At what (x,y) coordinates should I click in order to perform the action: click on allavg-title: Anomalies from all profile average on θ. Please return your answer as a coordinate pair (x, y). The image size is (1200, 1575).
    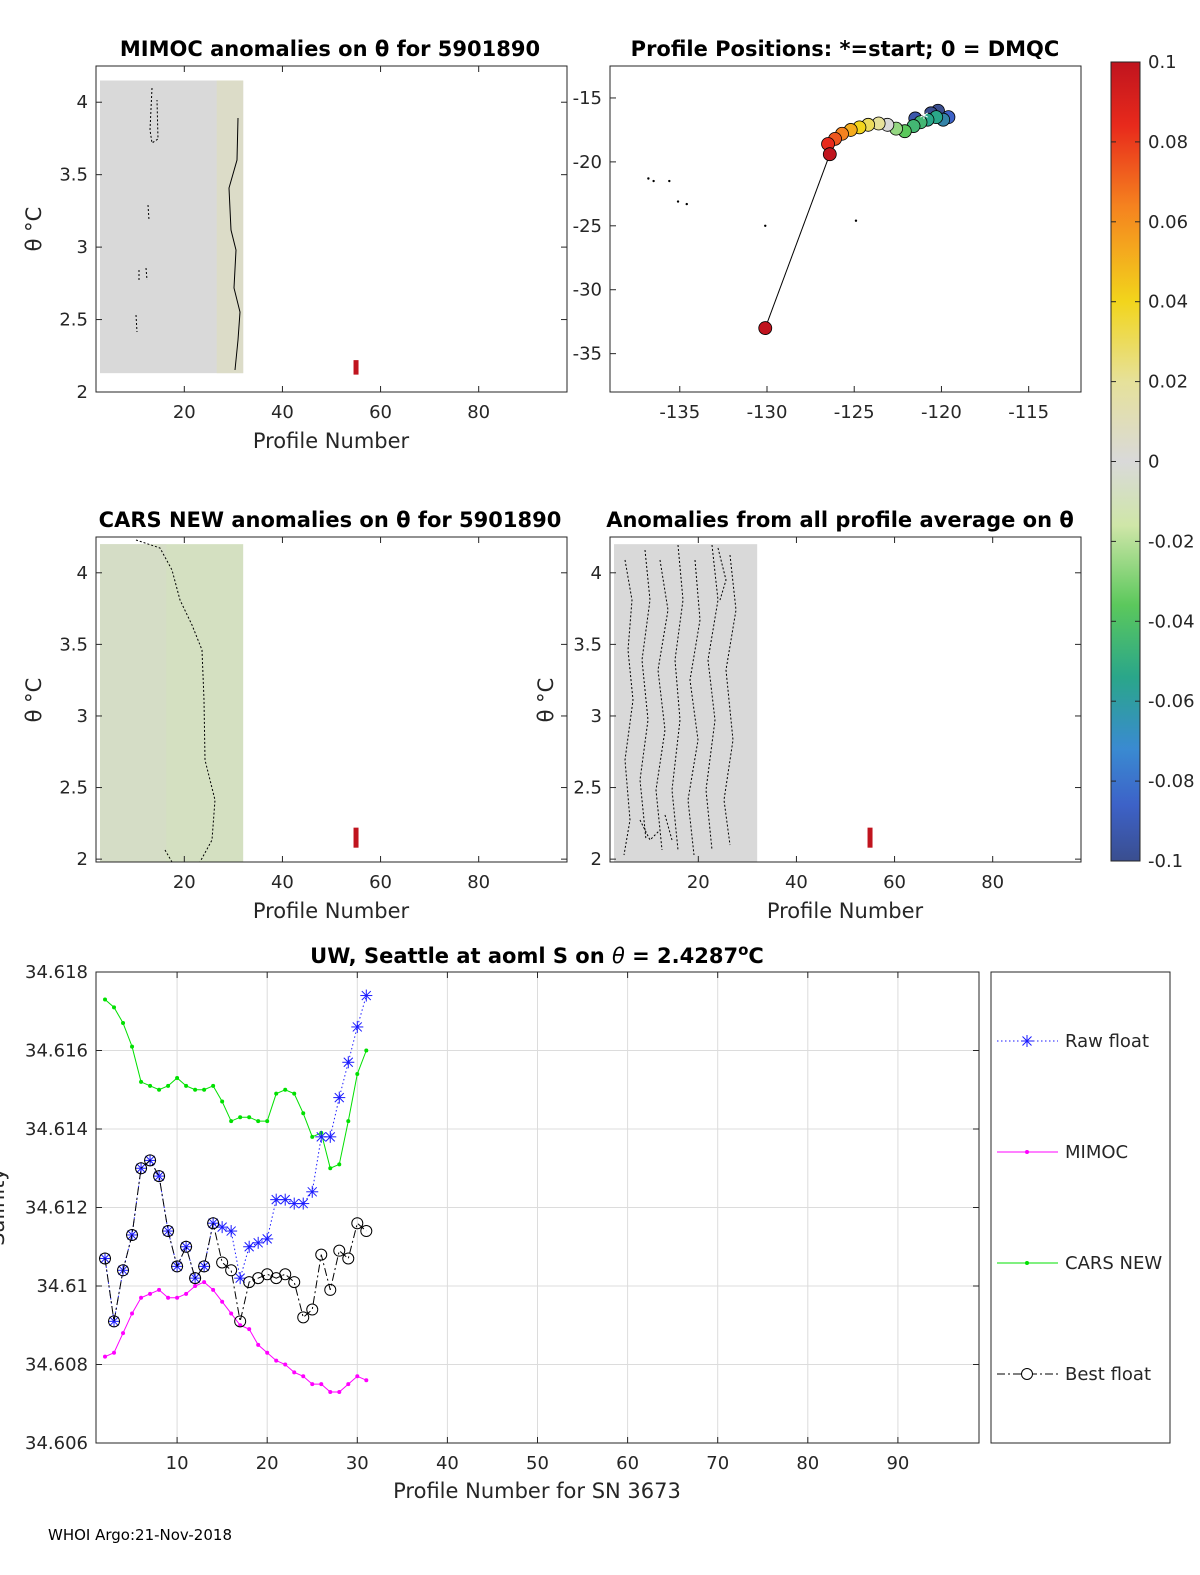
    Looking at the image, I should click on (840, 520).